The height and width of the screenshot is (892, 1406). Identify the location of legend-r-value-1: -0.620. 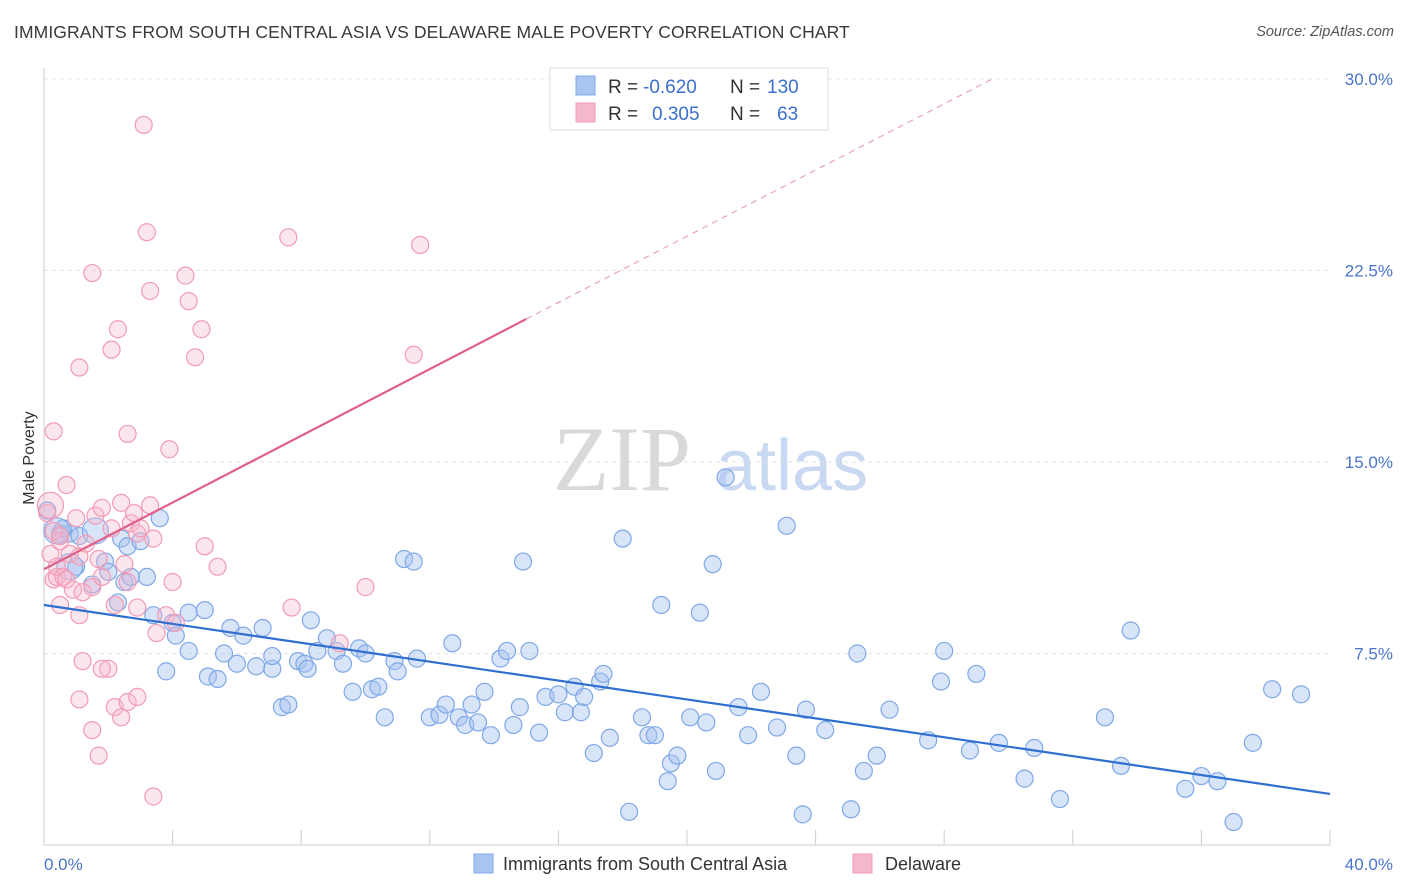
(670, 87).